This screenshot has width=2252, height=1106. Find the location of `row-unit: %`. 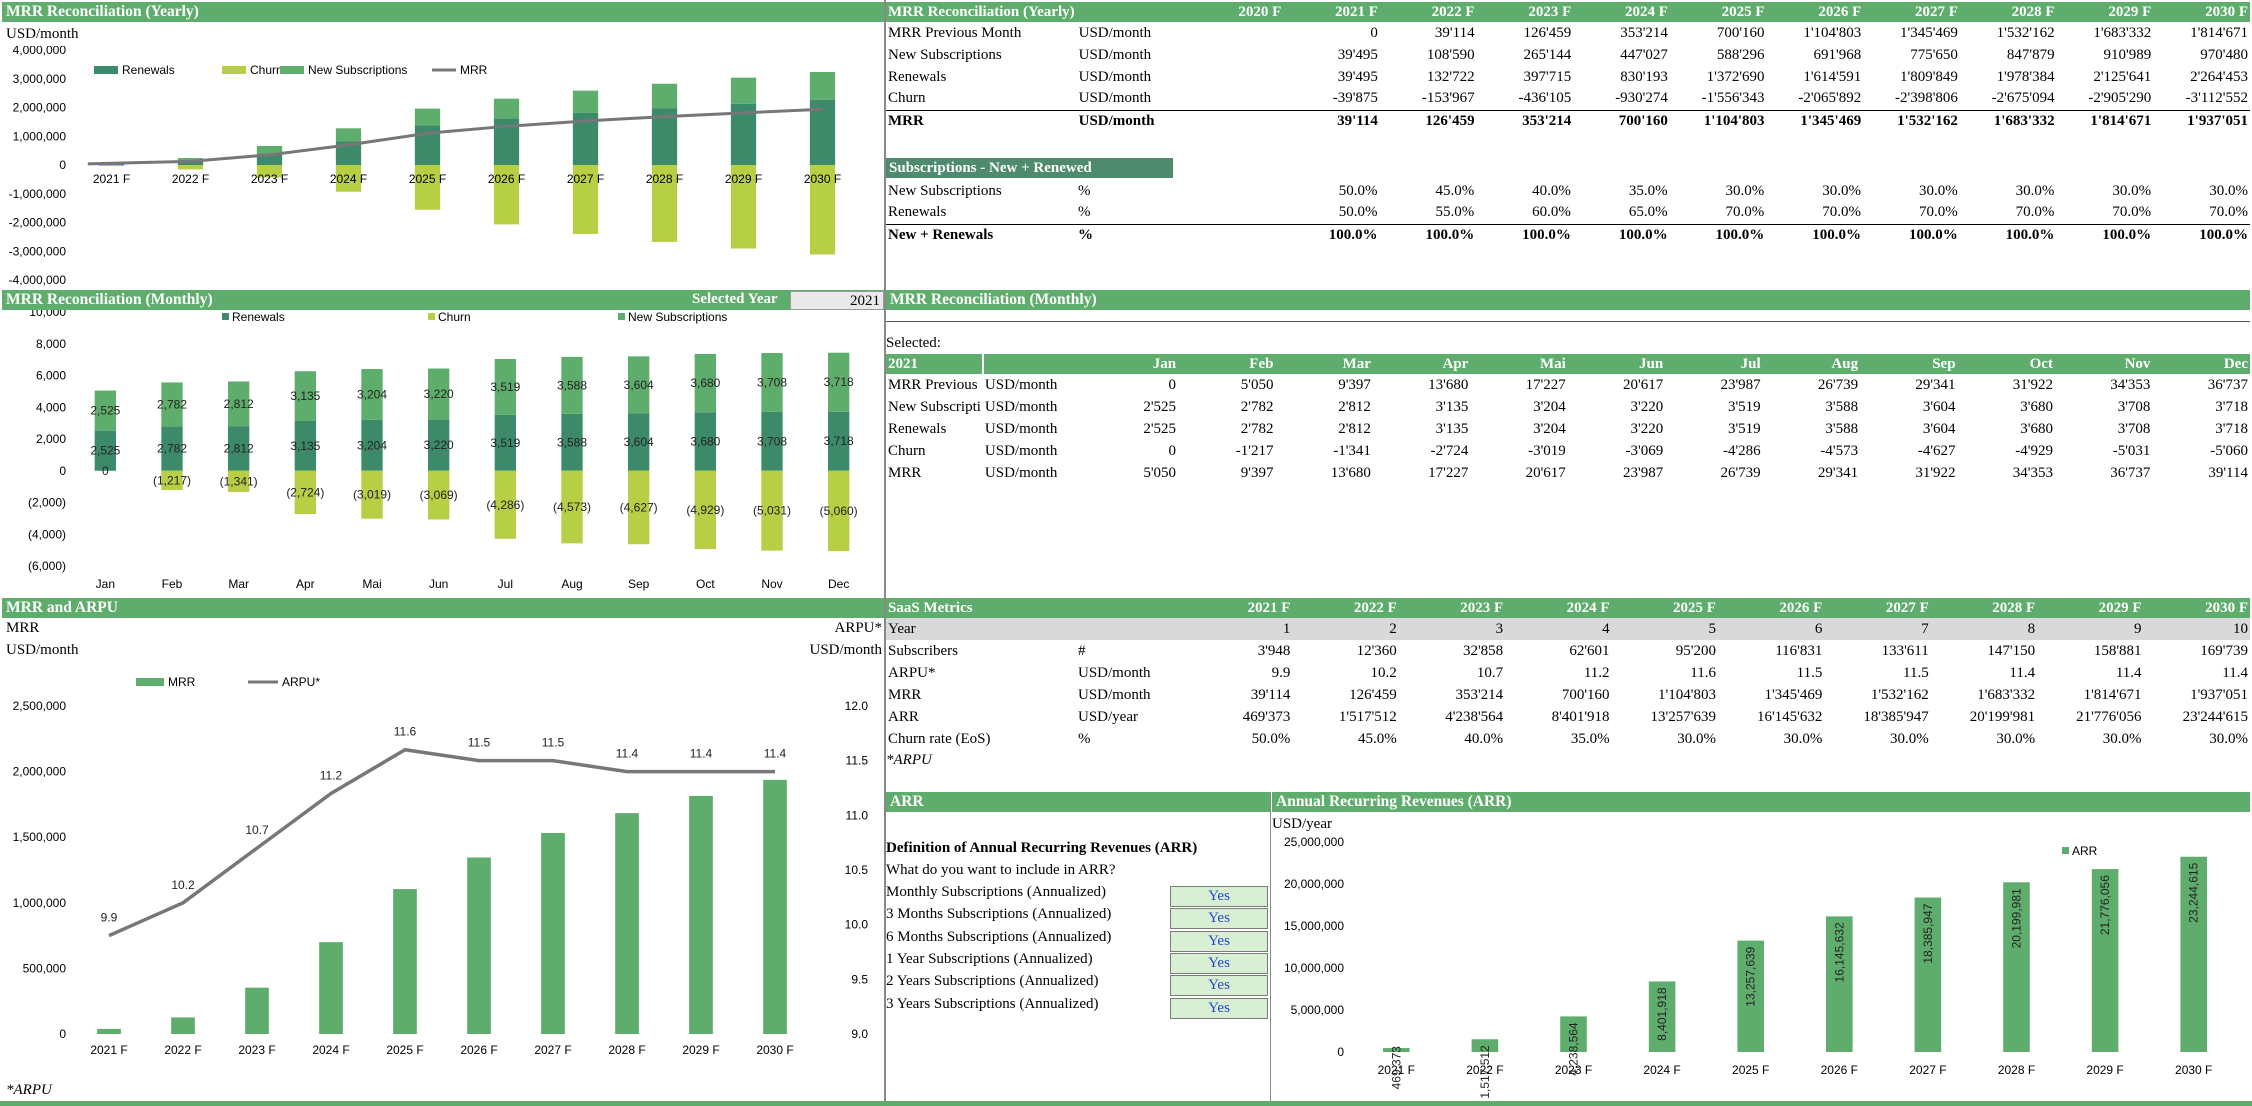

row-unit: % is located at coordinates (1084, 190).